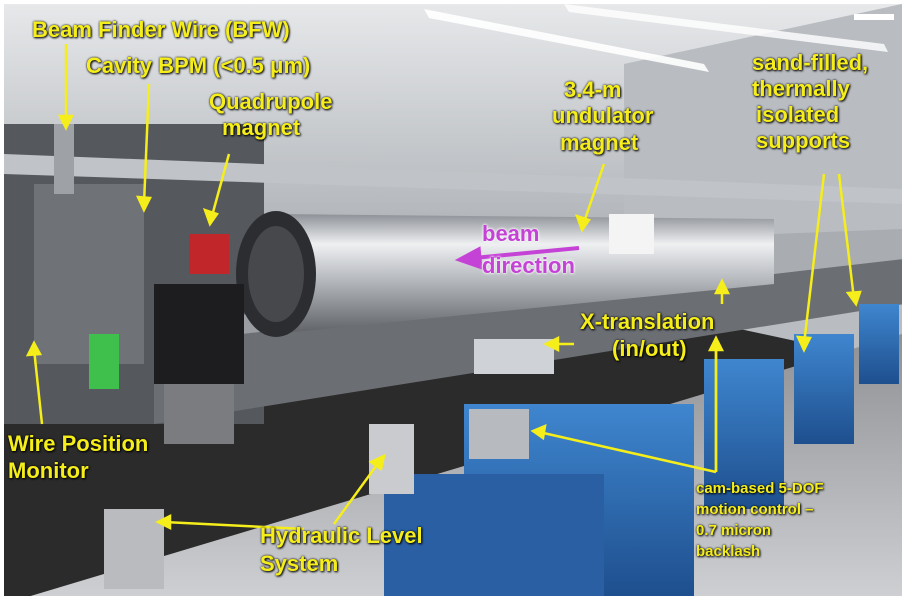  I want to click on blue-base, so click(494, 535).